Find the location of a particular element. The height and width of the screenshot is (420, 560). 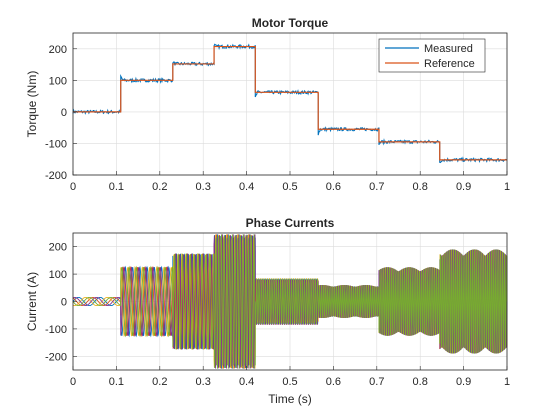

currents-x-label: Time (s) is located at coordinates (290, 399).